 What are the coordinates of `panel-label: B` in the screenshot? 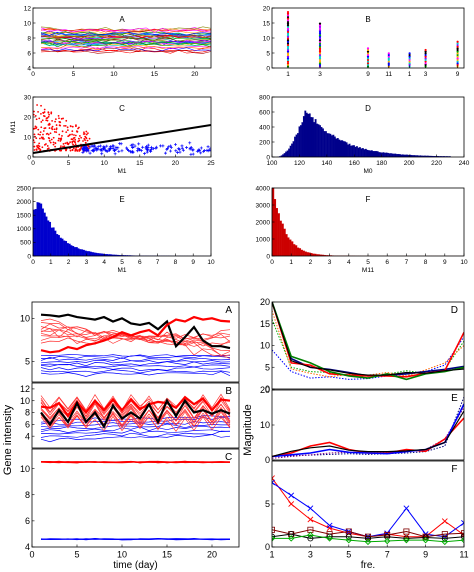 It's located at (367, 19).